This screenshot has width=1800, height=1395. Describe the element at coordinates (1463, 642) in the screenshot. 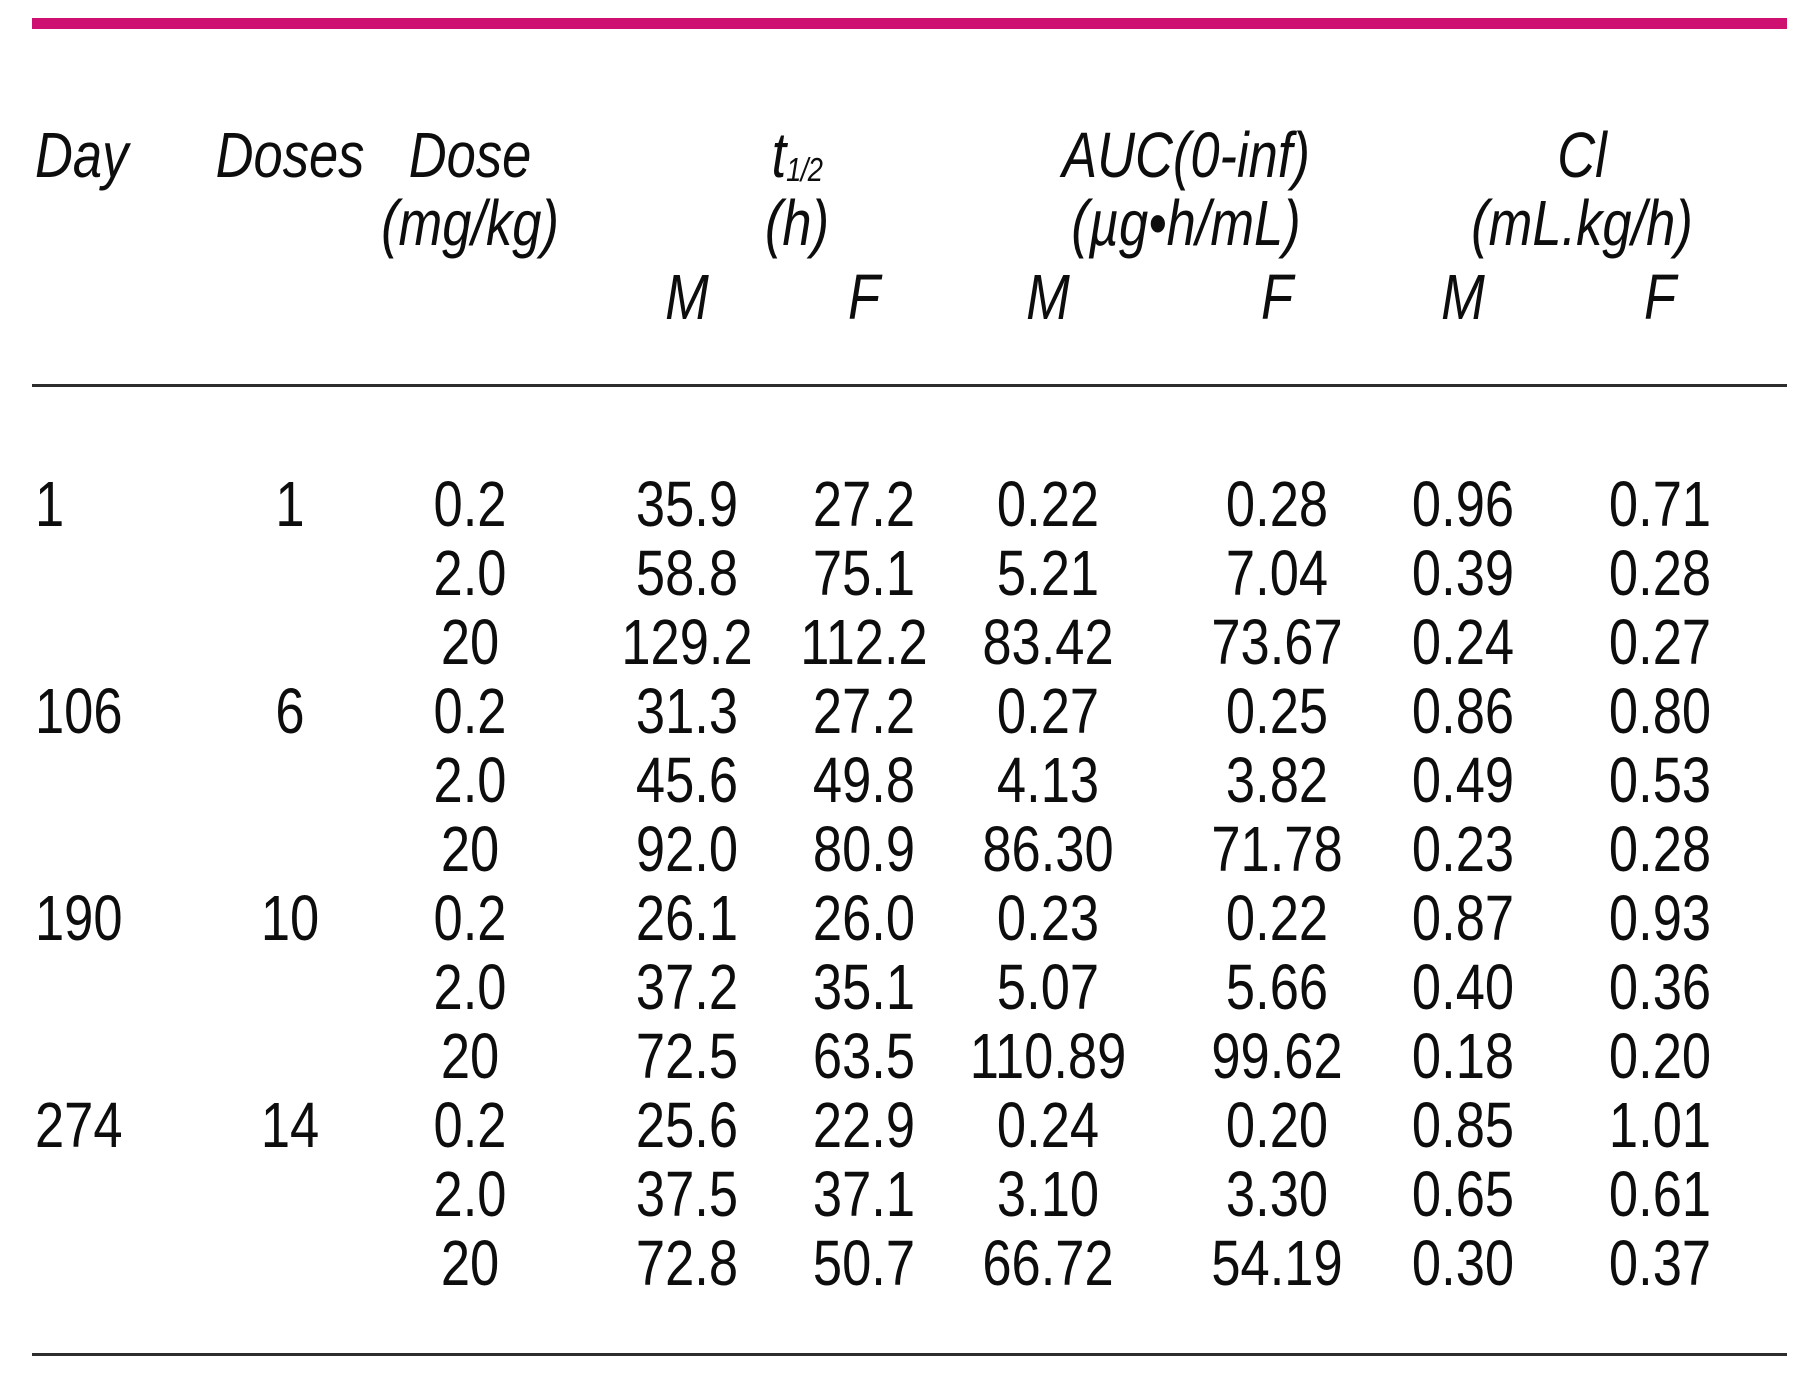

I see `cell-cl-m: 0.24` at that location.